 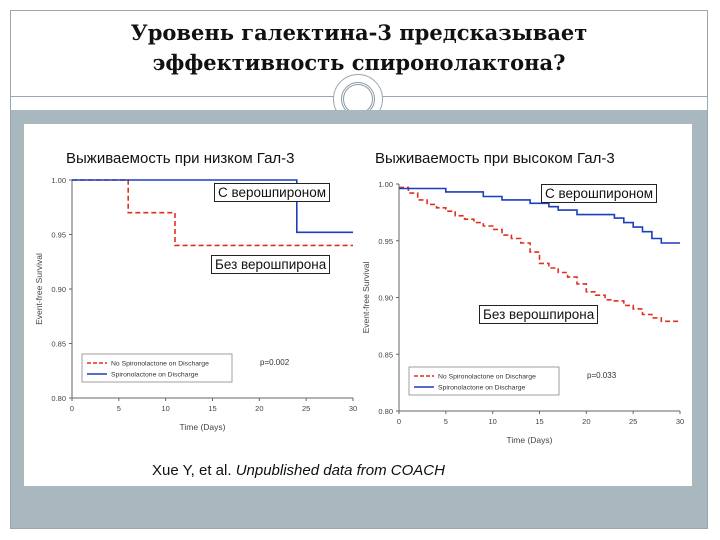 What do you see at coordinates (539, 421) in the screenshot?
I see `right-x-tick-label: 15` at bounding box center [539, 421].